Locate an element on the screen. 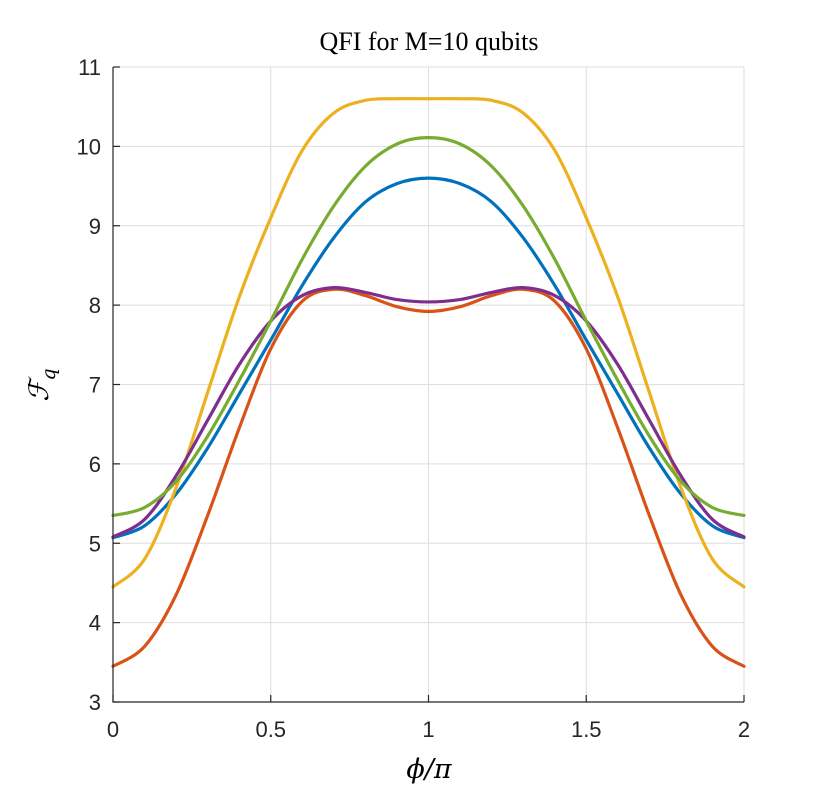 The height and width of the screenshot is (797, 830). x-ticks: 0 0.5 1 1.5 2 is located at coordinates (428, 718).